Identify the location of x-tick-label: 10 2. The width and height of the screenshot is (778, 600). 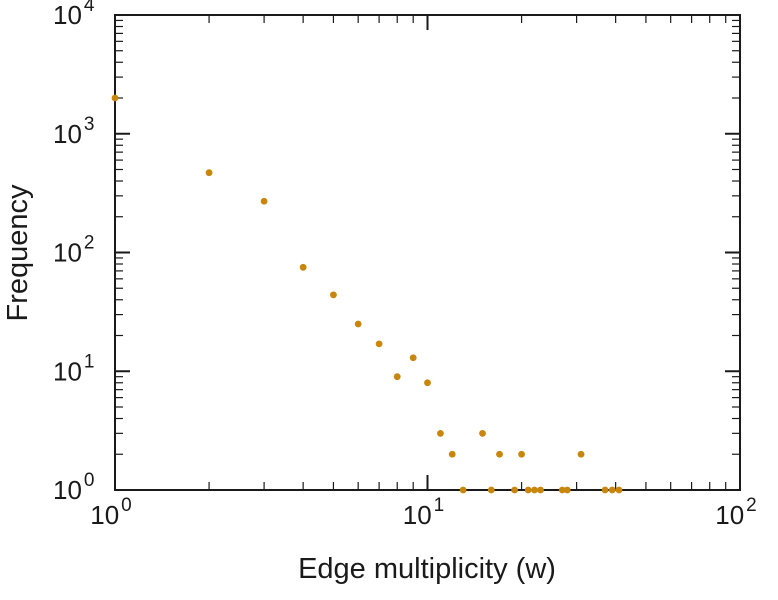
(736, 512).